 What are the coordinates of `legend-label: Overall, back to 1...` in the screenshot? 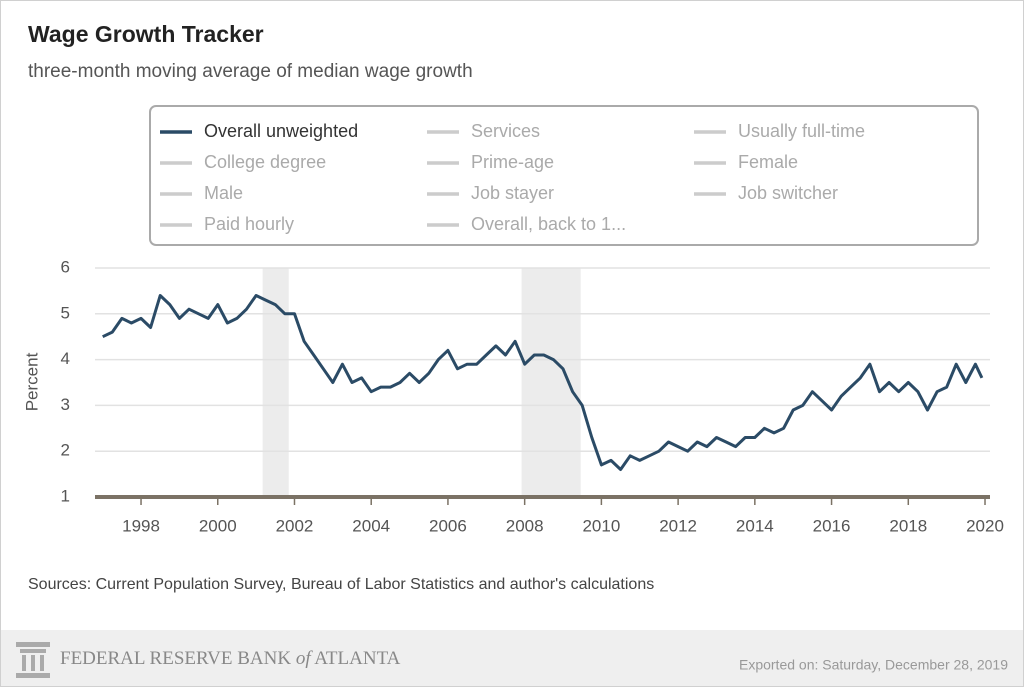 It's located at (548, 224).